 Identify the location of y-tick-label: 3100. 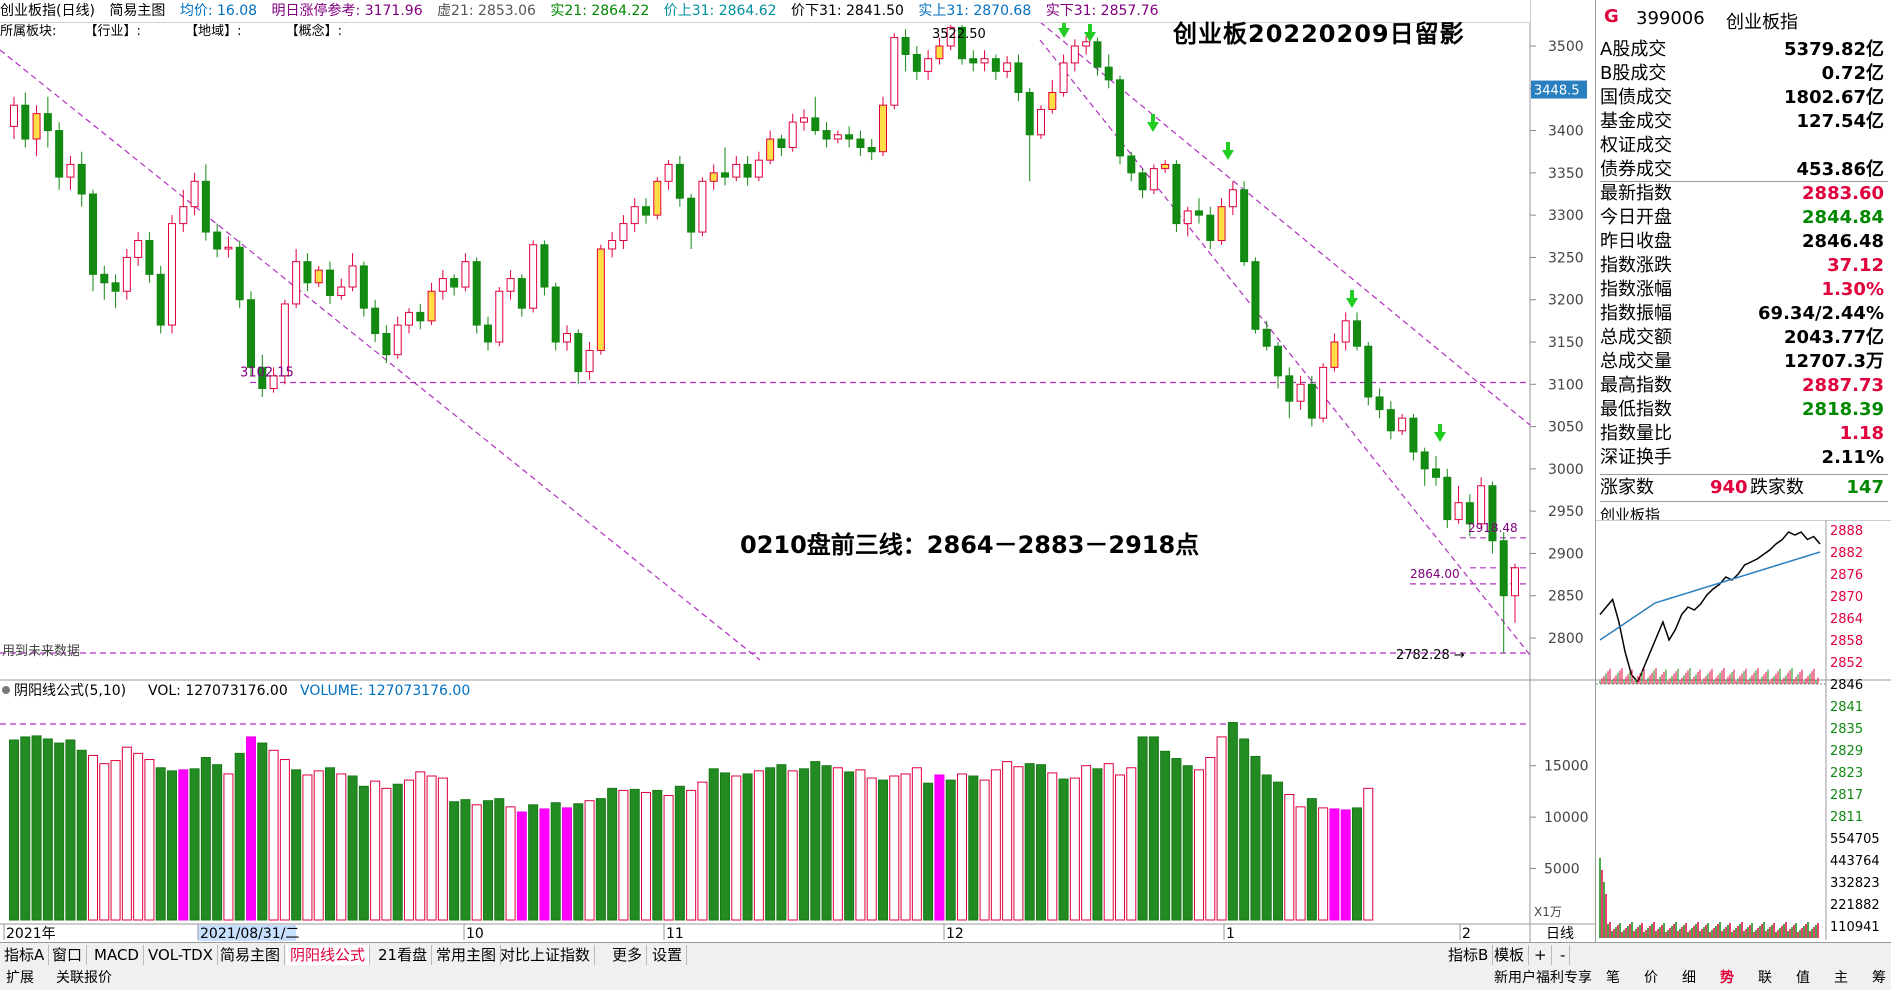
(1566, 385).